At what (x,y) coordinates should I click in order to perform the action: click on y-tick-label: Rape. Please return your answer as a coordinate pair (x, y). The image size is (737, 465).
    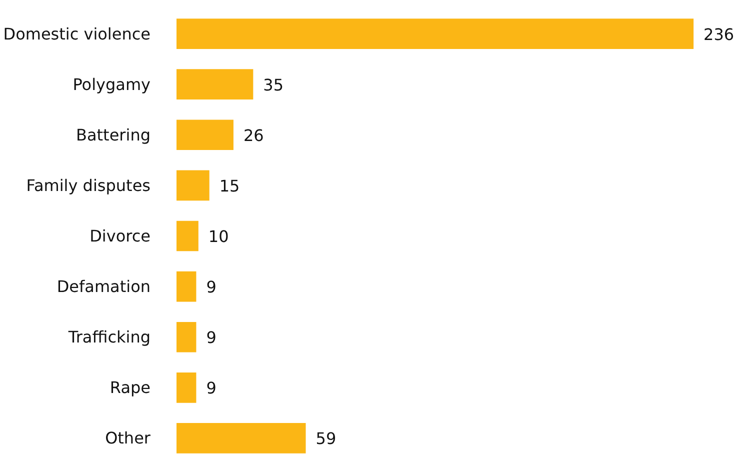
    Looking at the image, I should click on (130, 388).